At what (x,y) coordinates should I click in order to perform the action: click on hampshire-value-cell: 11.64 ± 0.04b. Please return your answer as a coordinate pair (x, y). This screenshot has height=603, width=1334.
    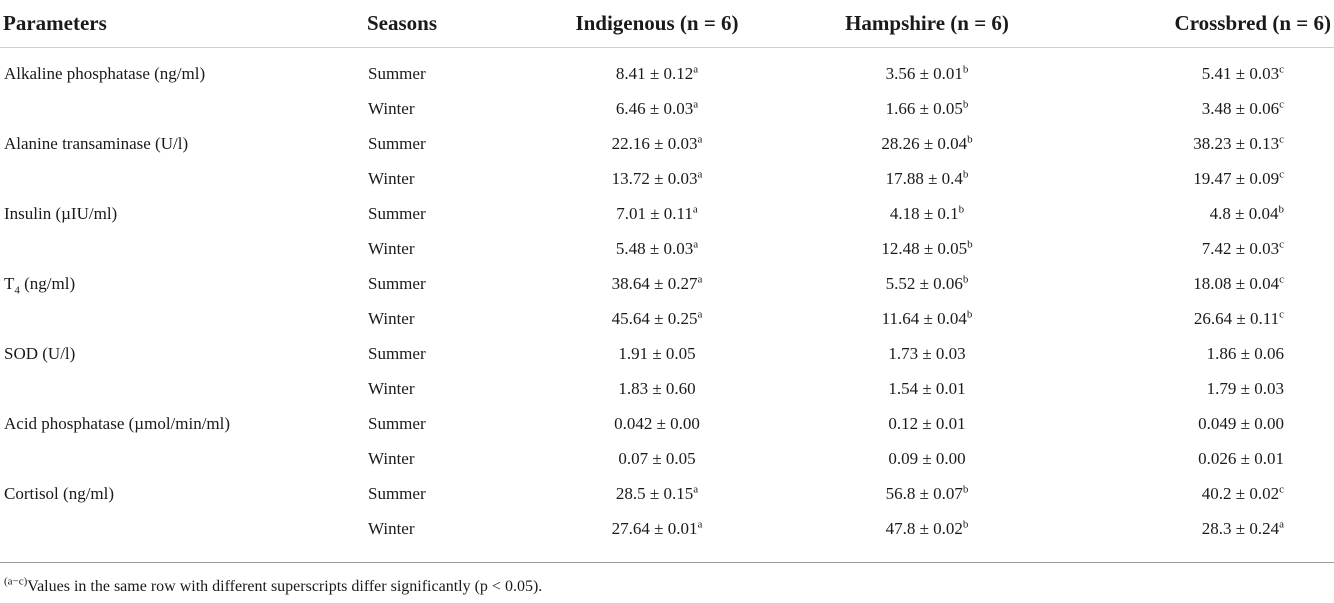
    Looking at the image, I should click on (927, 318).